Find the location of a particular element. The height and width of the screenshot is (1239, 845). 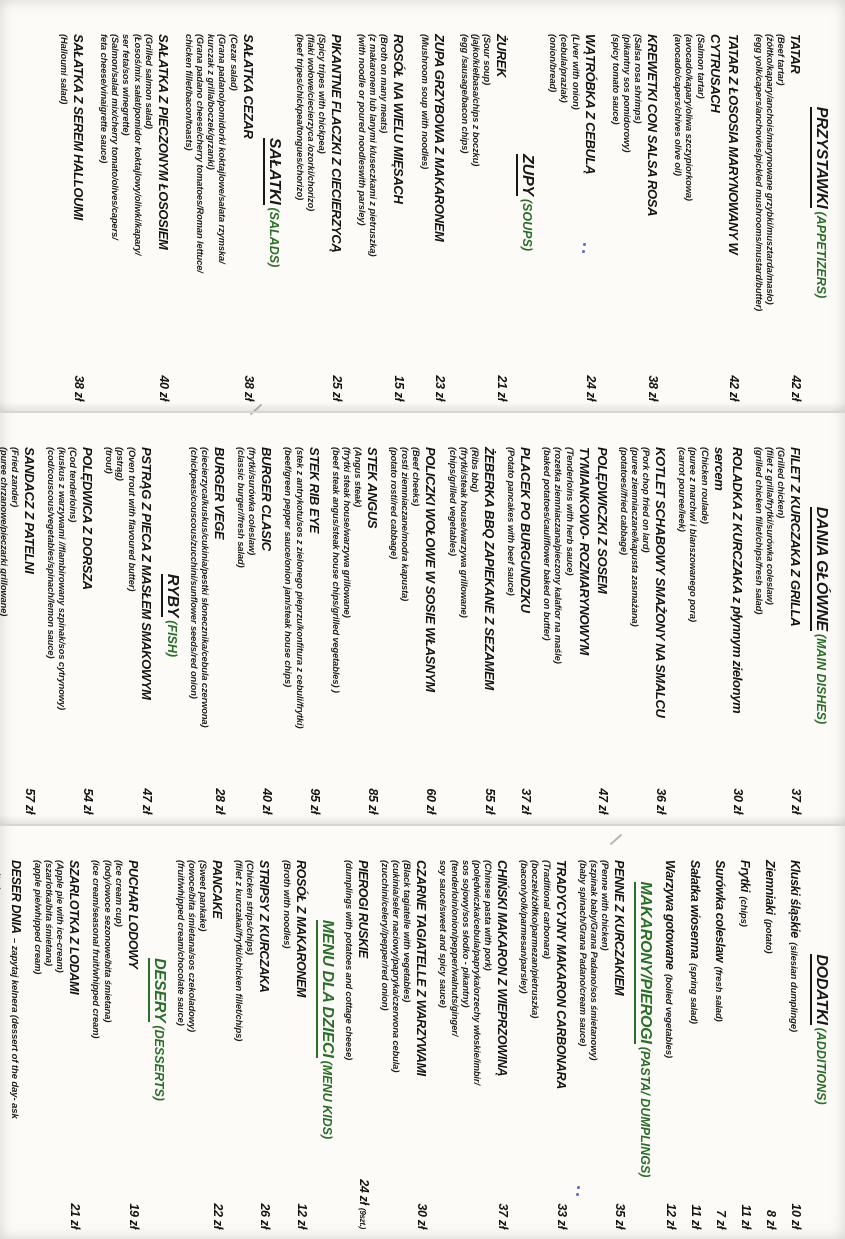

section-header: DANIA GŁÓWNE (MAIN DISHES) is located at coordinates (820, 615).